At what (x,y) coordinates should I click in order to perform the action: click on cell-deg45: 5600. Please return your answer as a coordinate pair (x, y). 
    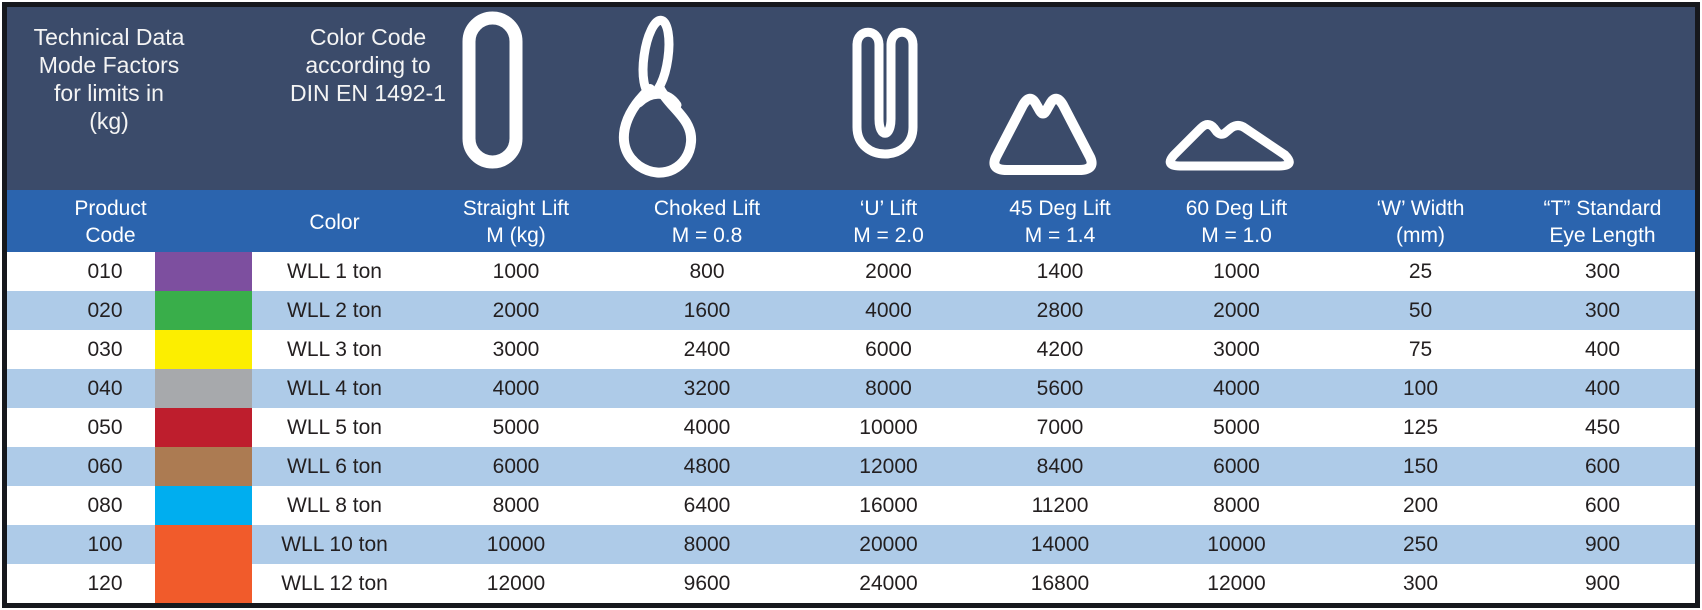
    Looking at the image, I should click on (1060, 388).